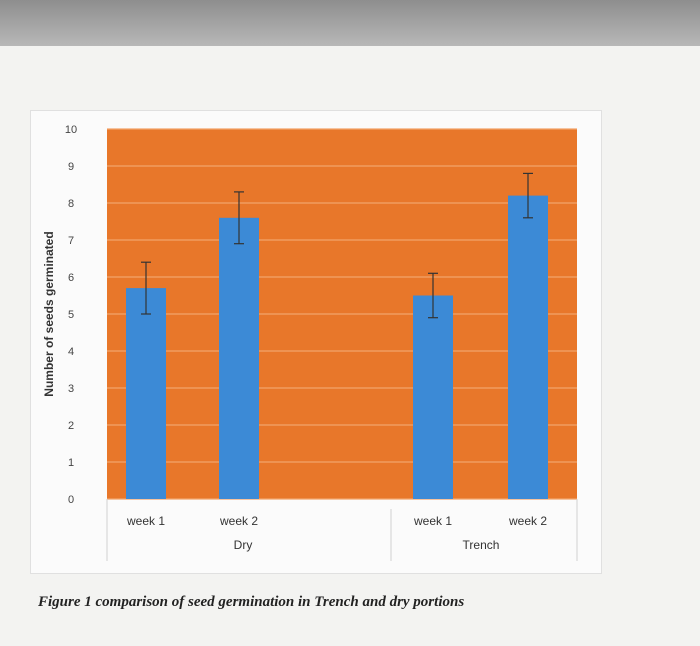  I want to click on x-group-label: Trench, so click(481, 545).